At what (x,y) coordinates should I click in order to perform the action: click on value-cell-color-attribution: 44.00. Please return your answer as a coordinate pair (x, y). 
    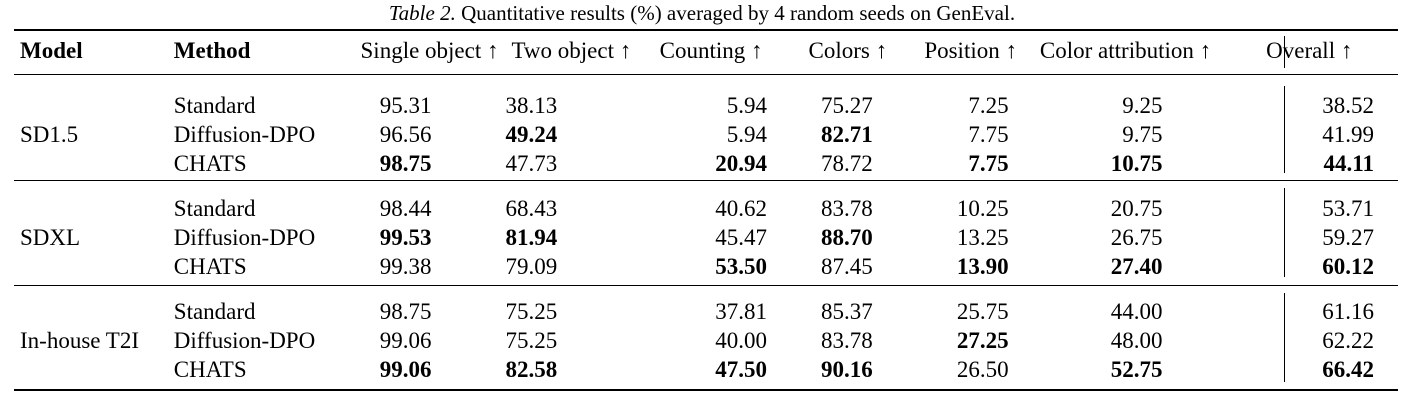
    Looking at the image, I should click on (1136, 311).